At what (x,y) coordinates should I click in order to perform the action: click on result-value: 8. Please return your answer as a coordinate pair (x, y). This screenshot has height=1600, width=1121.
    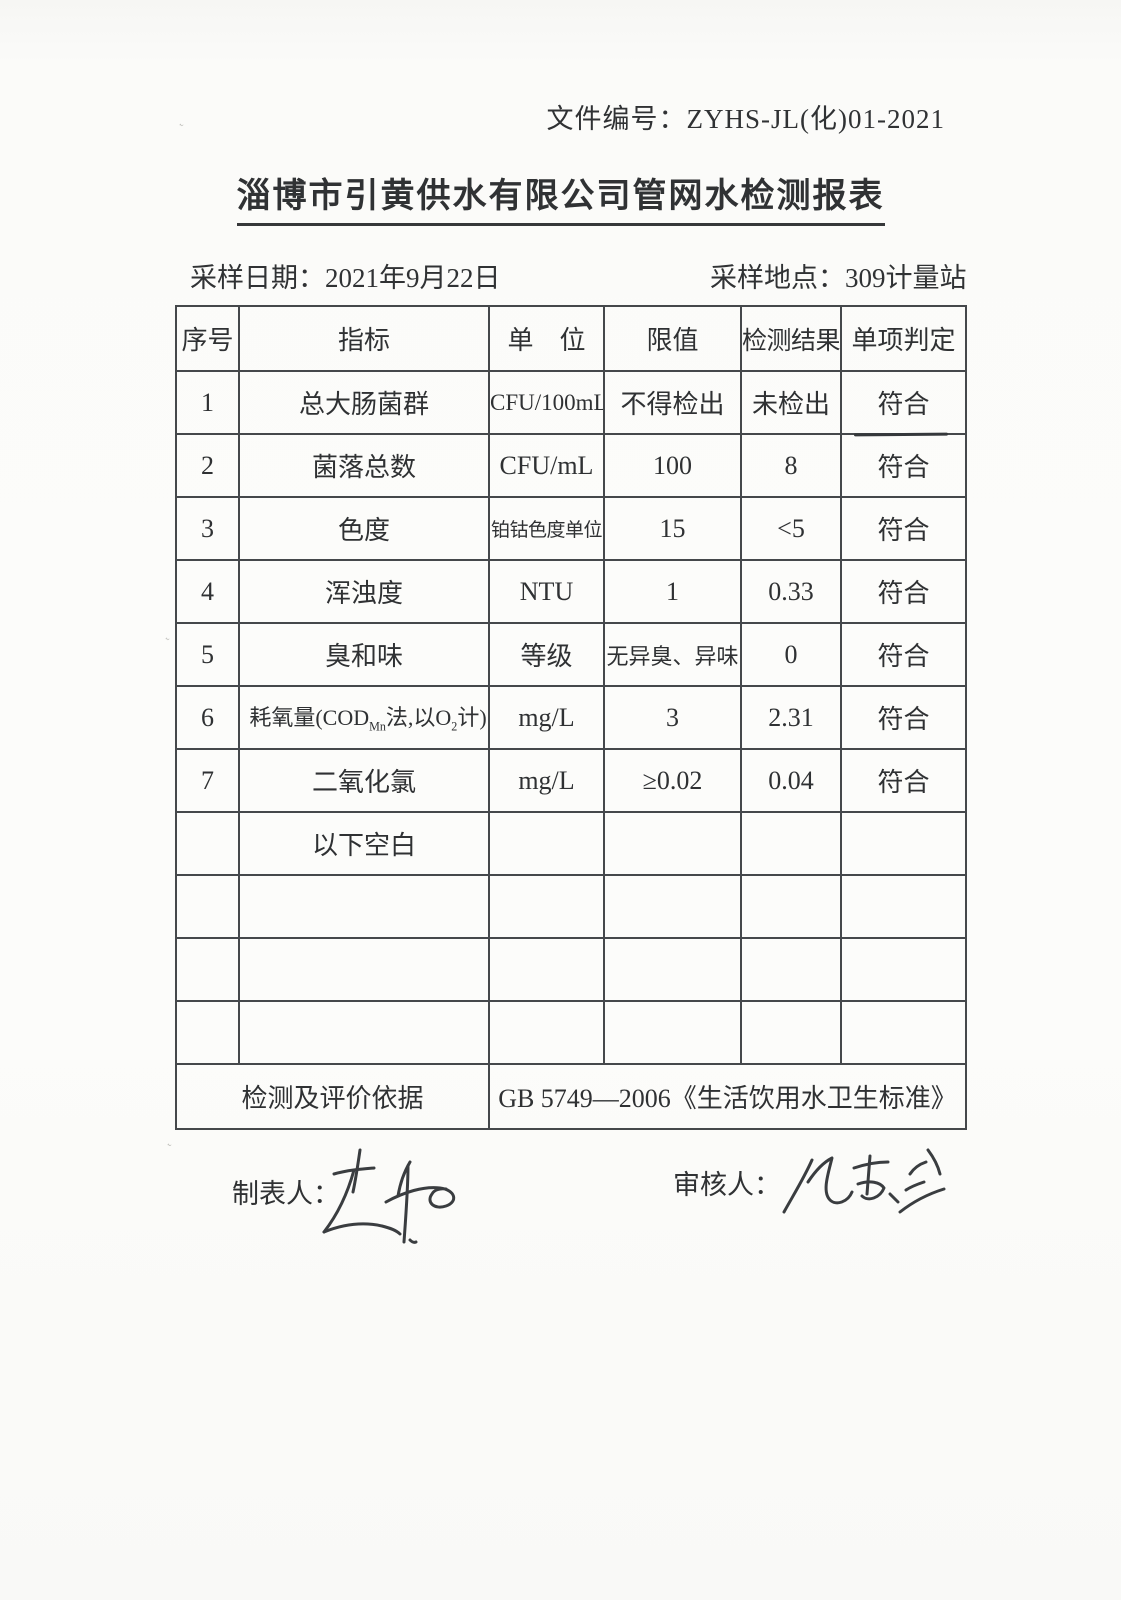
    Looking at the image, I should click on (791, 465).